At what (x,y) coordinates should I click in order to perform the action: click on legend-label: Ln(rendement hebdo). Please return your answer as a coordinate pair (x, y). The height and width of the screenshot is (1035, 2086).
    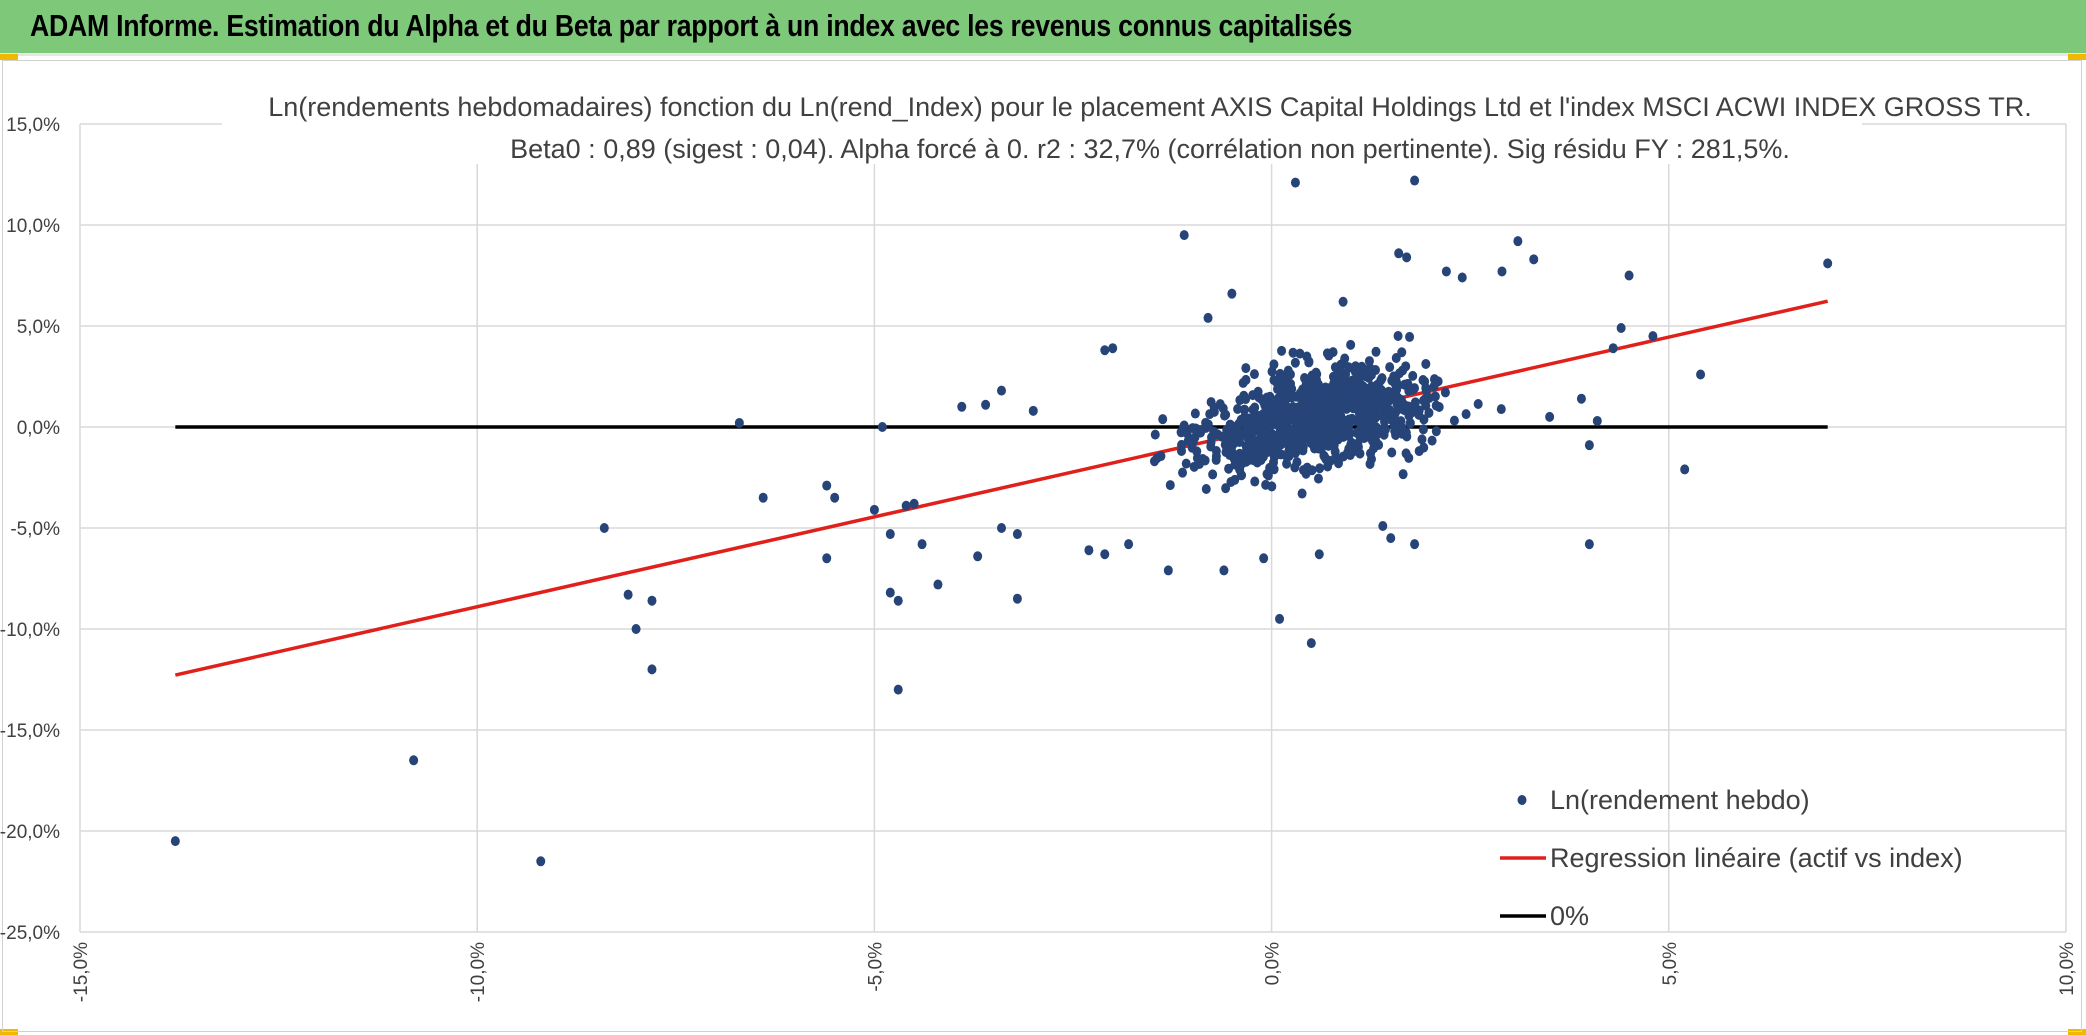
    Looking at the image, I should click on (1680, 800).